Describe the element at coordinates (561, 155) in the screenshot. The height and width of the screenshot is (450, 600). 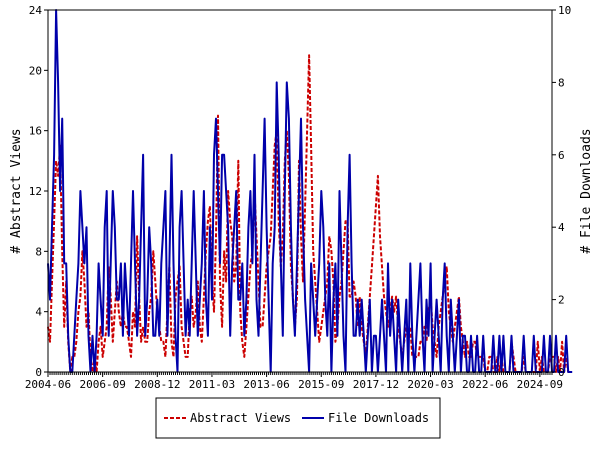
I see `y-right-tick-label: 6` at that location.